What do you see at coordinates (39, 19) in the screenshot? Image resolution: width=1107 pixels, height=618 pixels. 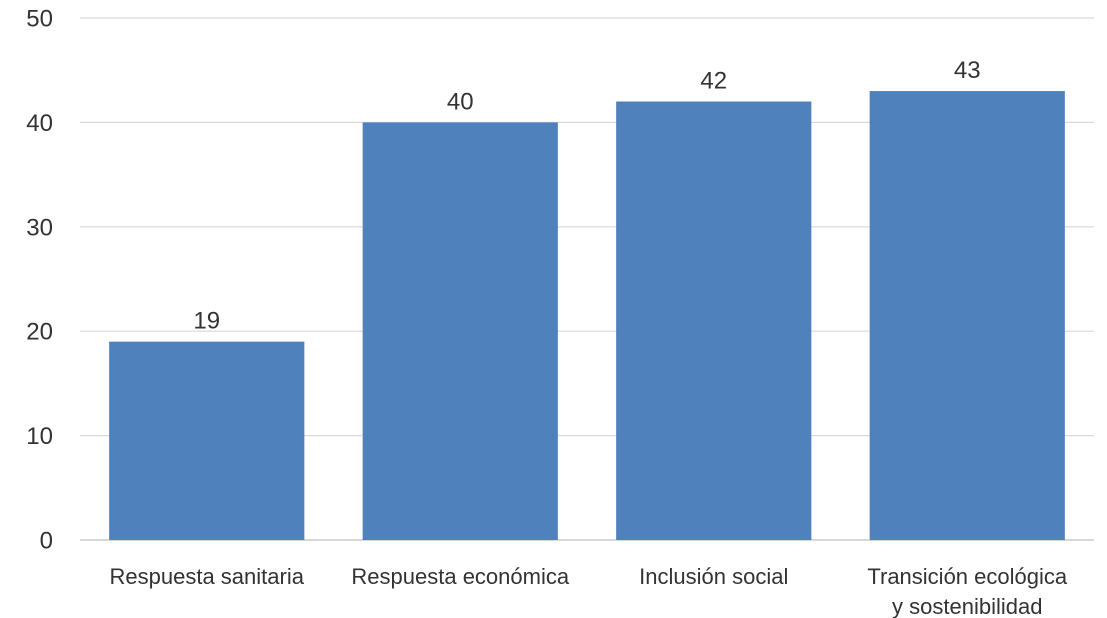 I see `y-tick-label: 50` at bounding box center [39, 19].